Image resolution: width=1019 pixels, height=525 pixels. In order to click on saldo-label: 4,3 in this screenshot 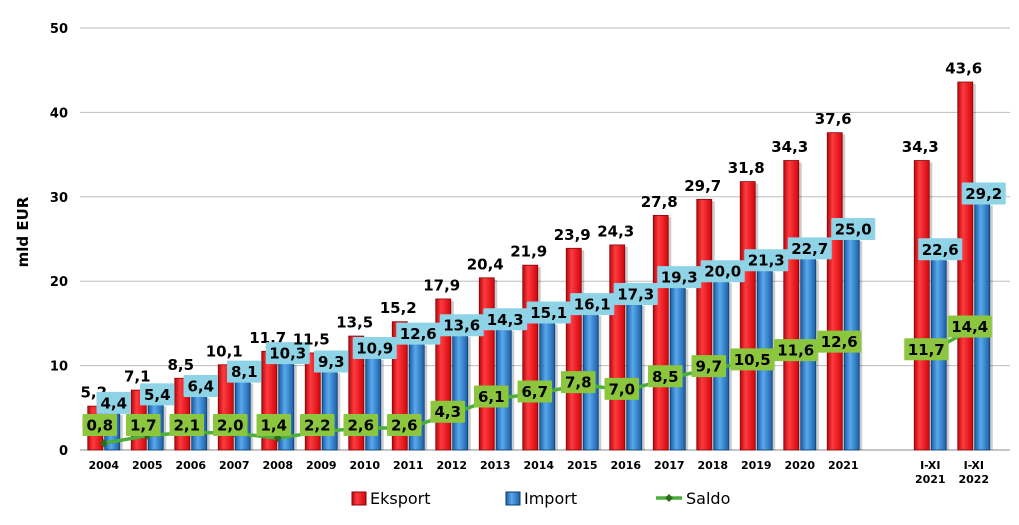, I will do `click(447, 412)`.